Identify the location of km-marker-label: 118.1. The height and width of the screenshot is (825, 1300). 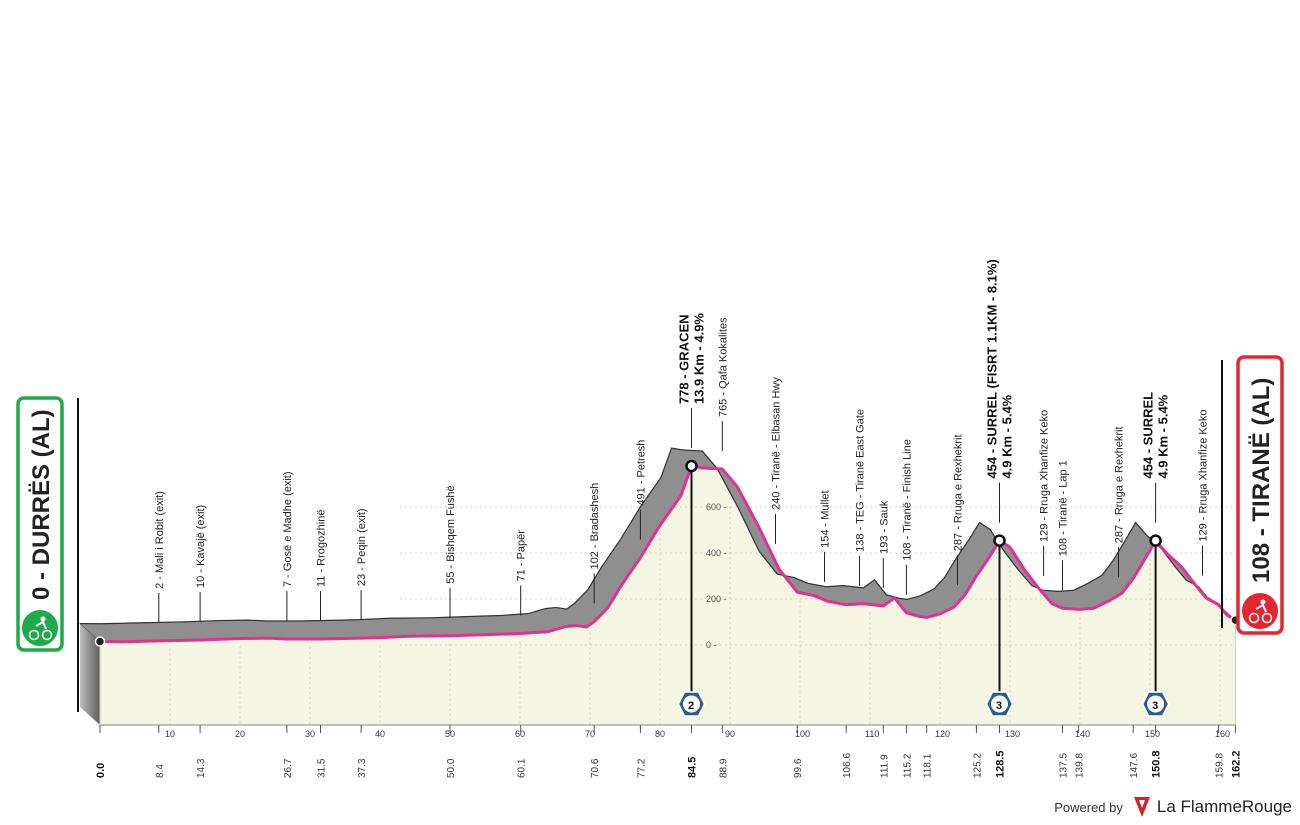
(928, 765).